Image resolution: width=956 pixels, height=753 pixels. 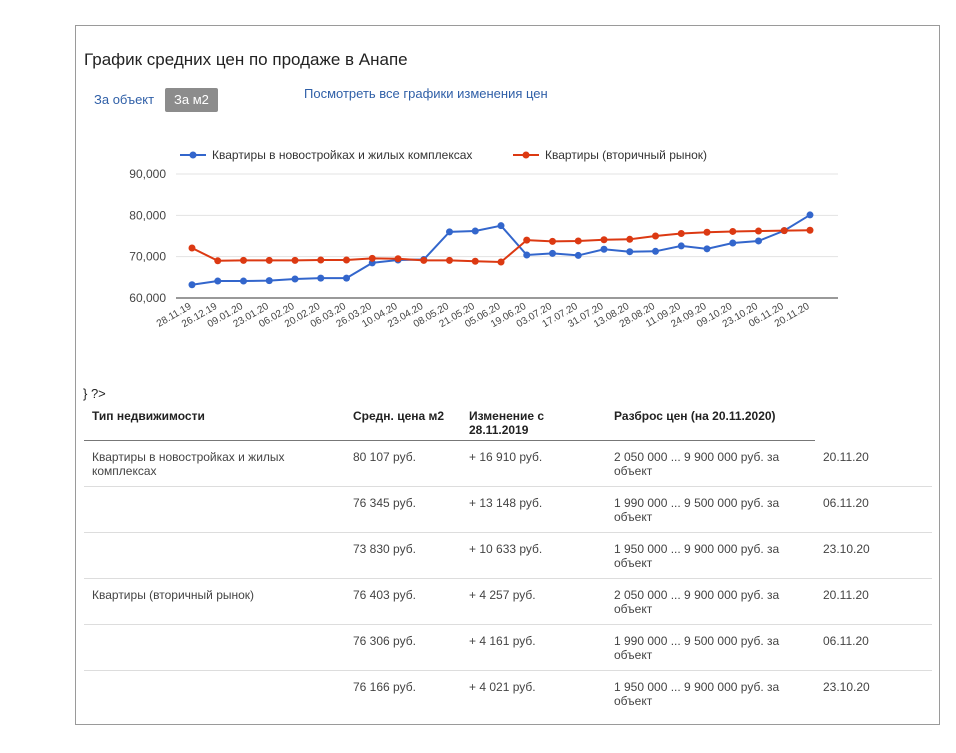 I want to click on header-avg-price: Средн. цена м2, so click(x=403, y=422).